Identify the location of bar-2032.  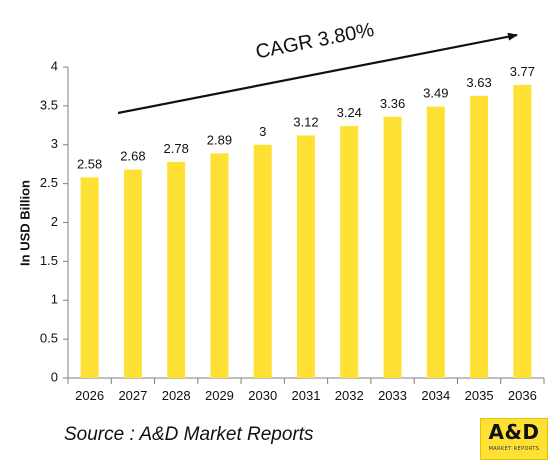
(349, 252).